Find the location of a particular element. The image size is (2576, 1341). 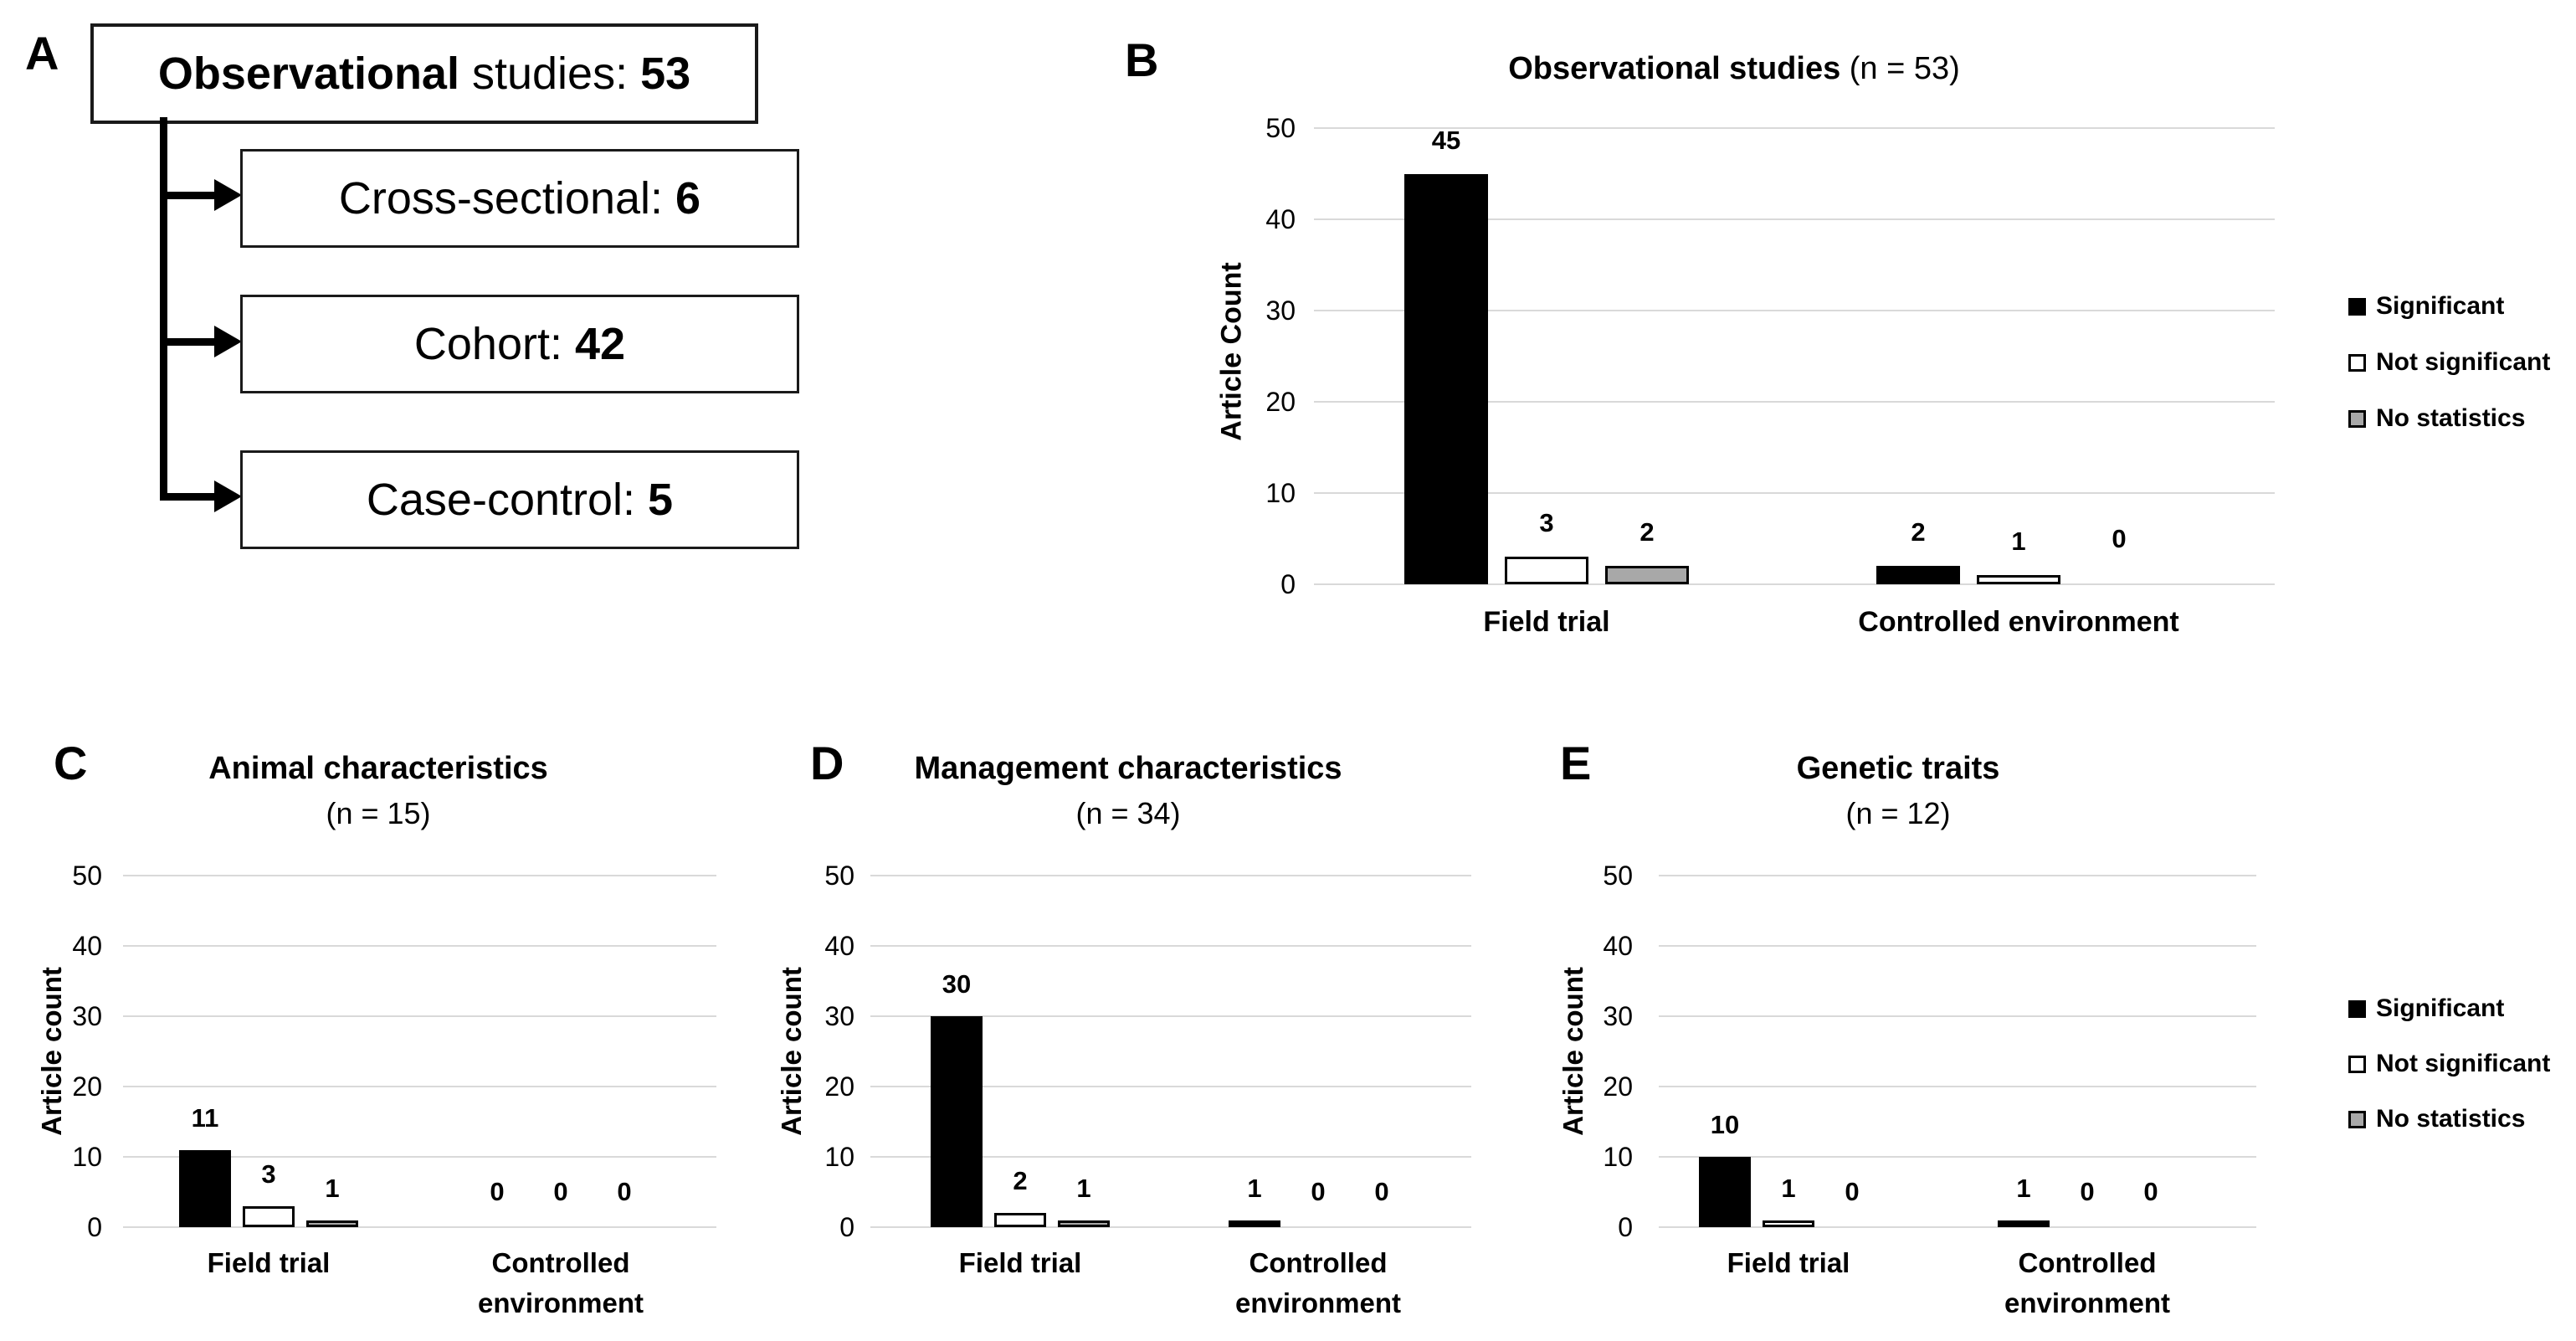

flowchart-child-label: Cross-sectional: is located at coordinates (507, 198).